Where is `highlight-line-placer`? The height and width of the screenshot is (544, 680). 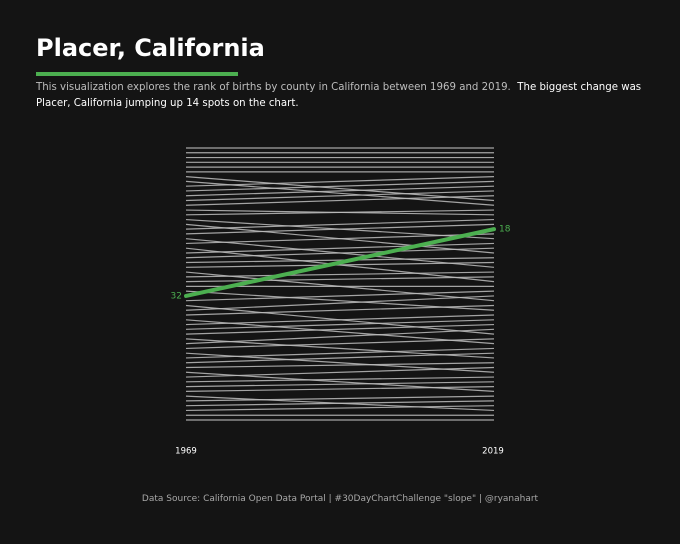 highlight-line-placer is located at coordinates (340, 262).